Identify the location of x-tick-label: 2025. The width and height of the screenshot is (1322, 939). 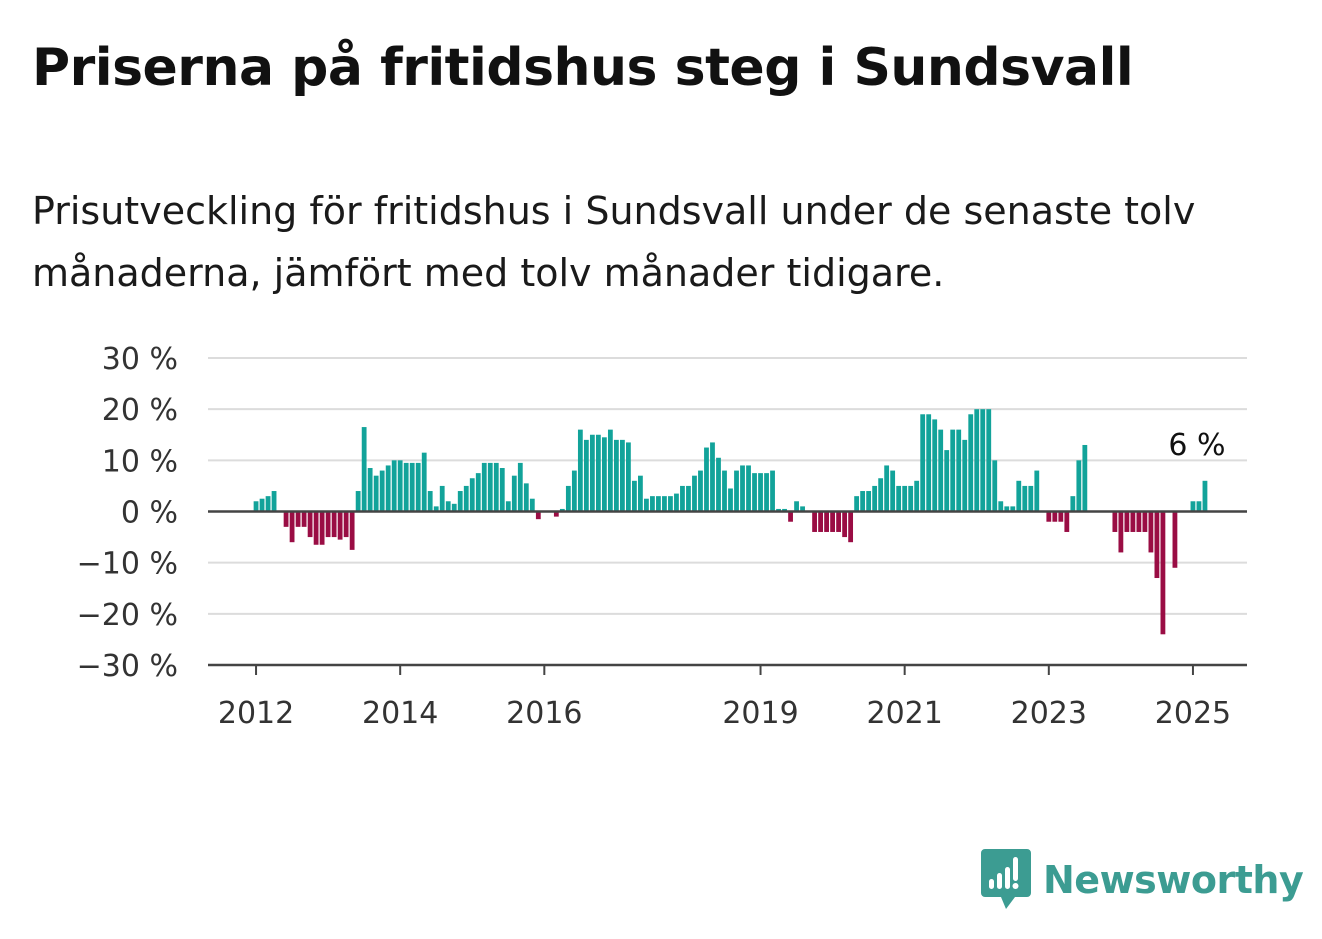
(1193, 713).